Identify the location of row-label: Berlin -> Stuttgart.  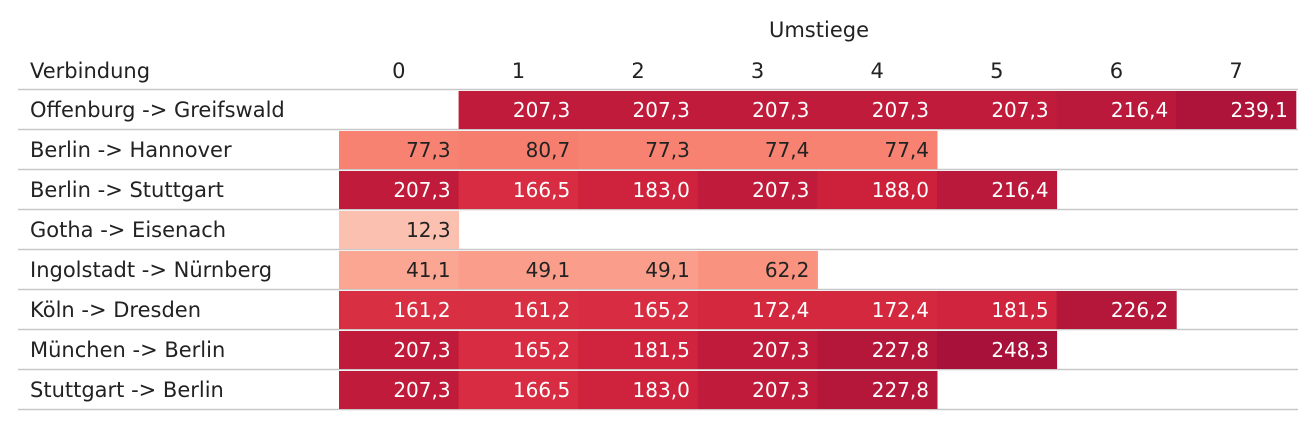
(127, 190).